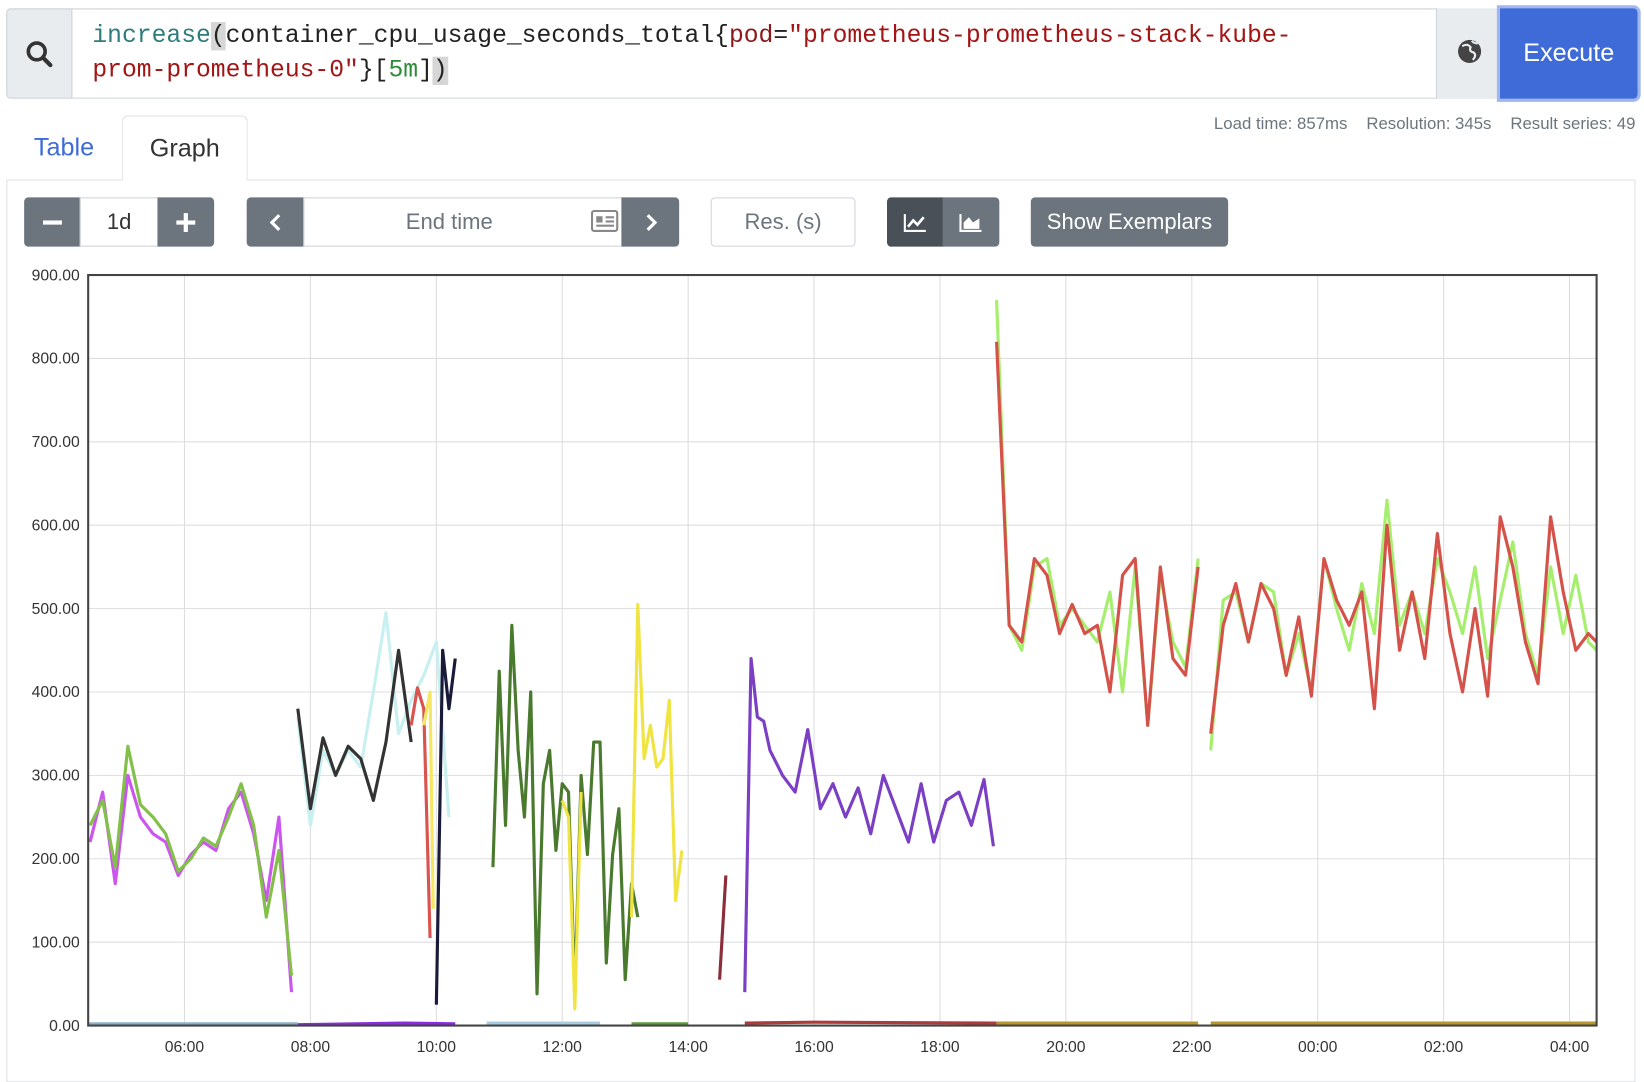 The height and width of the screenshot is (1082, 1644). I want to click on magnifier, so click(39, 54).